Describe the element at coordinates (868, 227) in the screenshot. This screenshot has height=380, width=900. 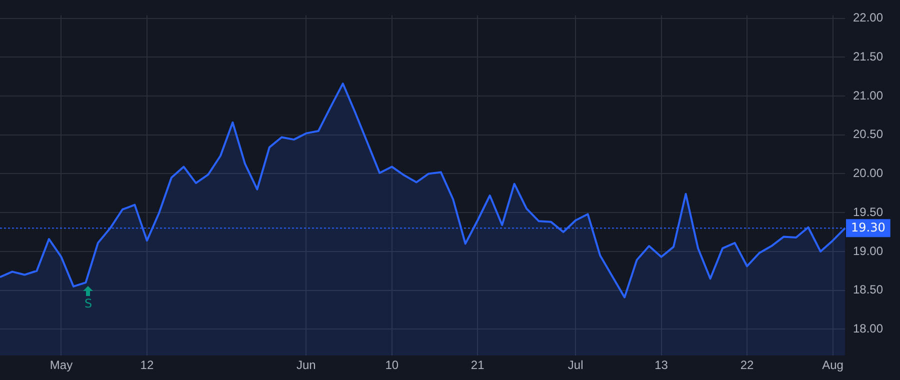
I see `ref-line-label: 19.30` at that location.